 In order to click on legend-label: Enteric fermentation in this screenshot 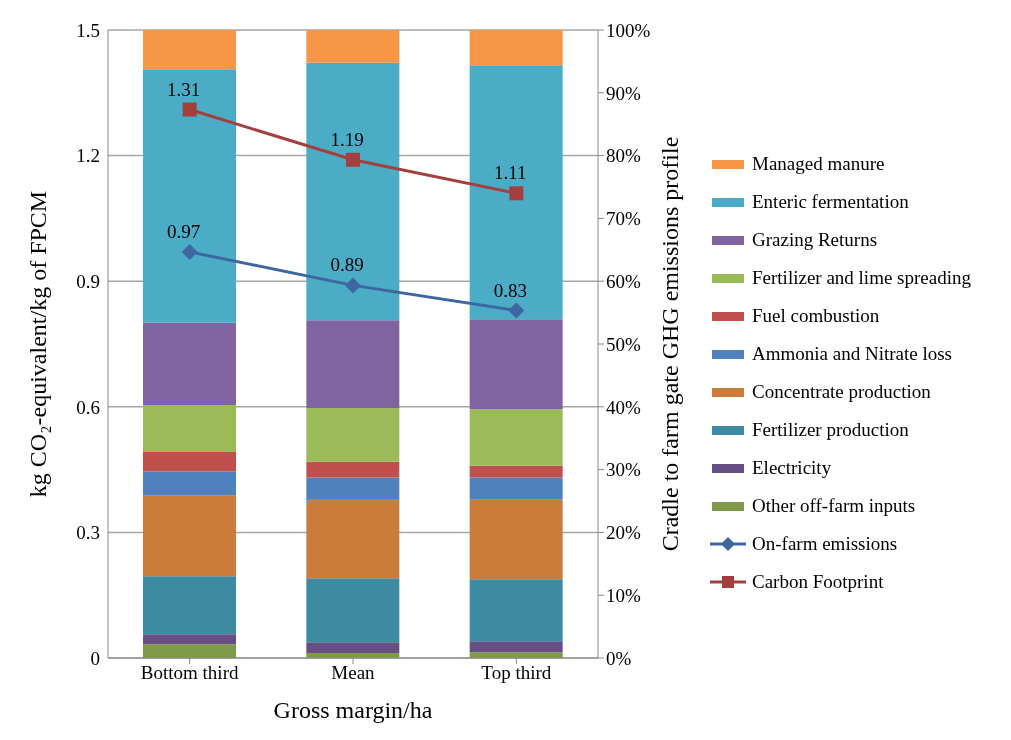, I will do `click(830, 202)`.